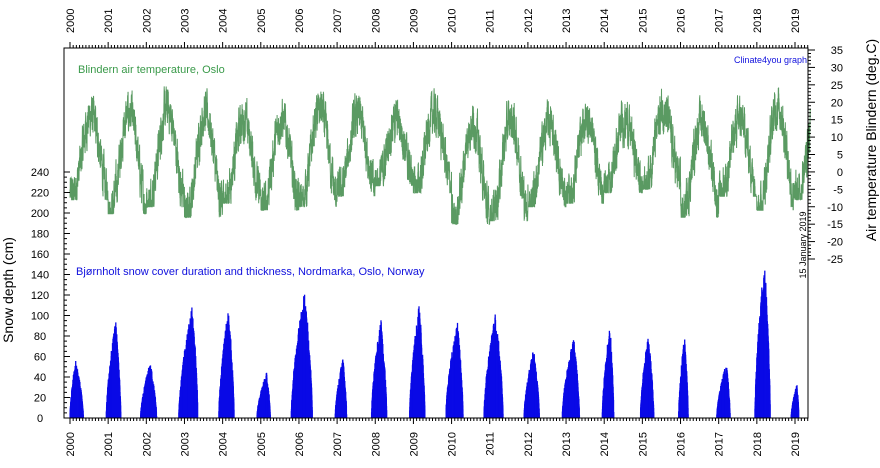 This screenshot has width=880, height=468. I want to click on snow-y-tick-label: 0, so click(40, 419).